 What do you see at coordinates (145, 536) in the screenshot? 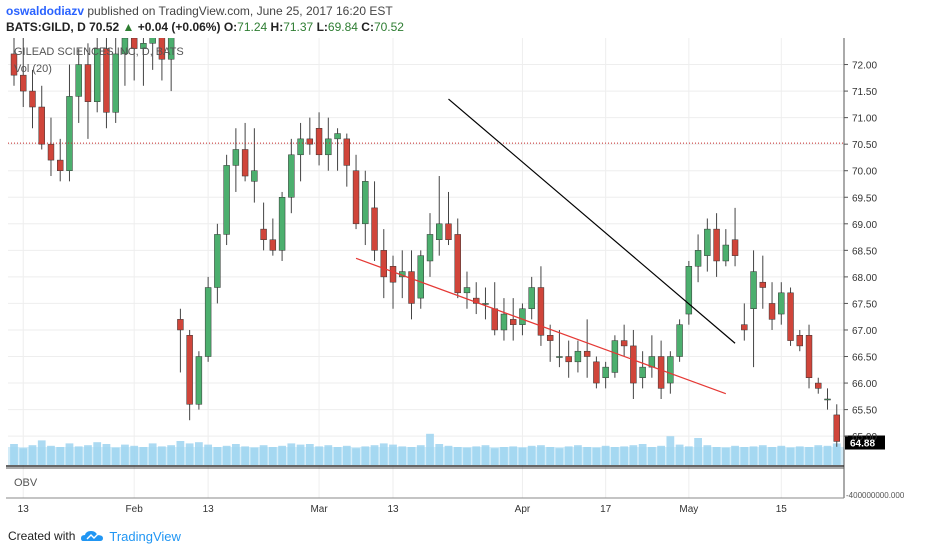
I see `tradingview-brand-link: TradingView` at bounding box center [145, 536].